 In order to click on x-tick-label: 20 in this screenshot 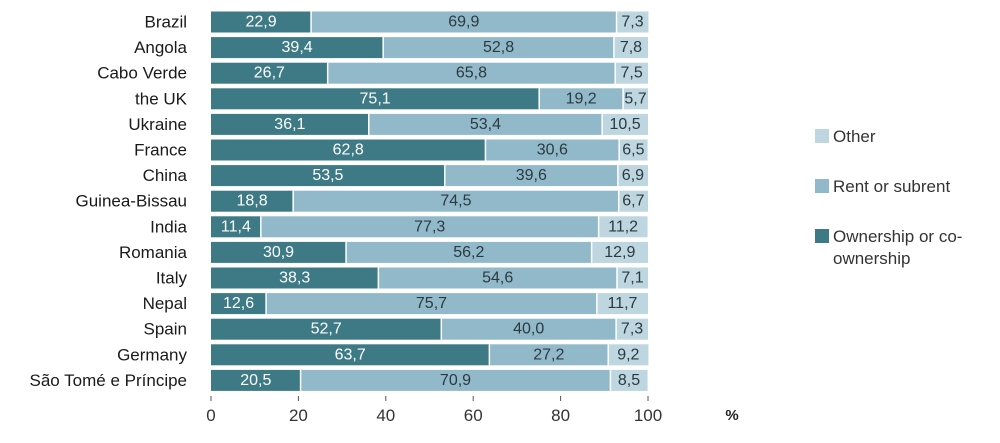, I will do `click(298, 415)`.